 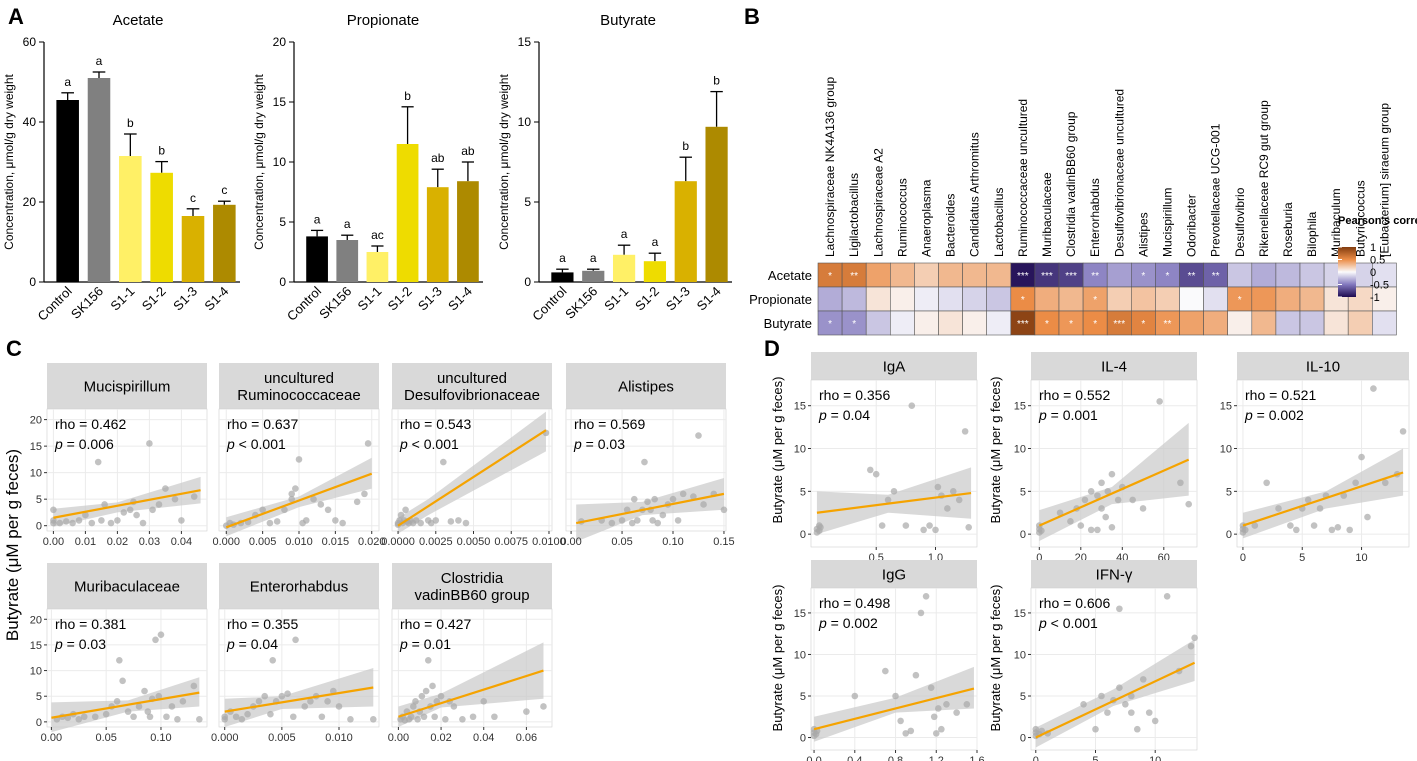 What do you see at coordinates (14, 348) in the screenshot?
I see `panel-label-c: C` at bounding box center [14, 348].